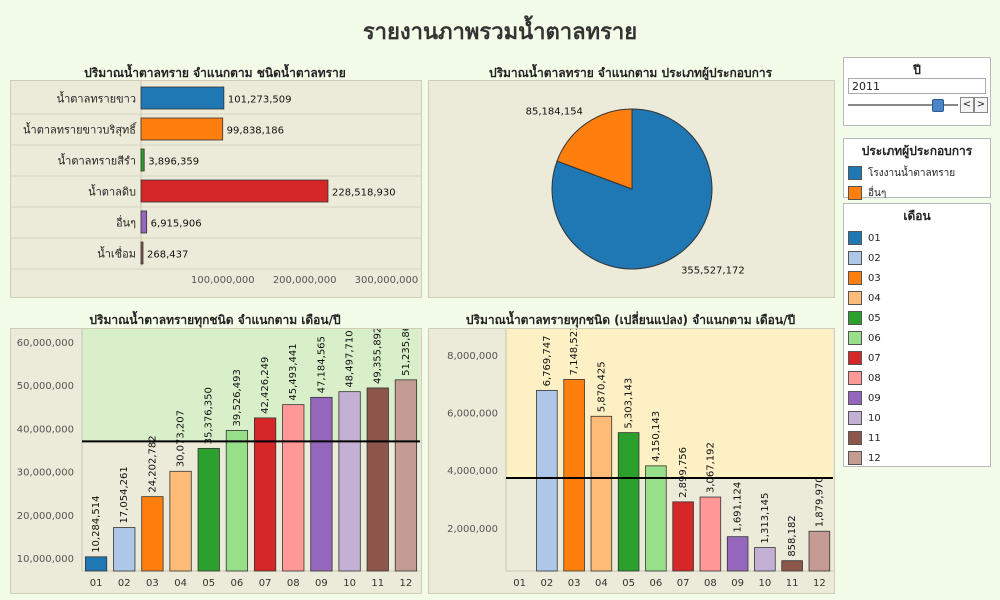 The width and height of the screenshot is (1000, 600). Describe the element at coordinates (874, 378) in the screenshot. I see `month-legend-label: 08` at that location.